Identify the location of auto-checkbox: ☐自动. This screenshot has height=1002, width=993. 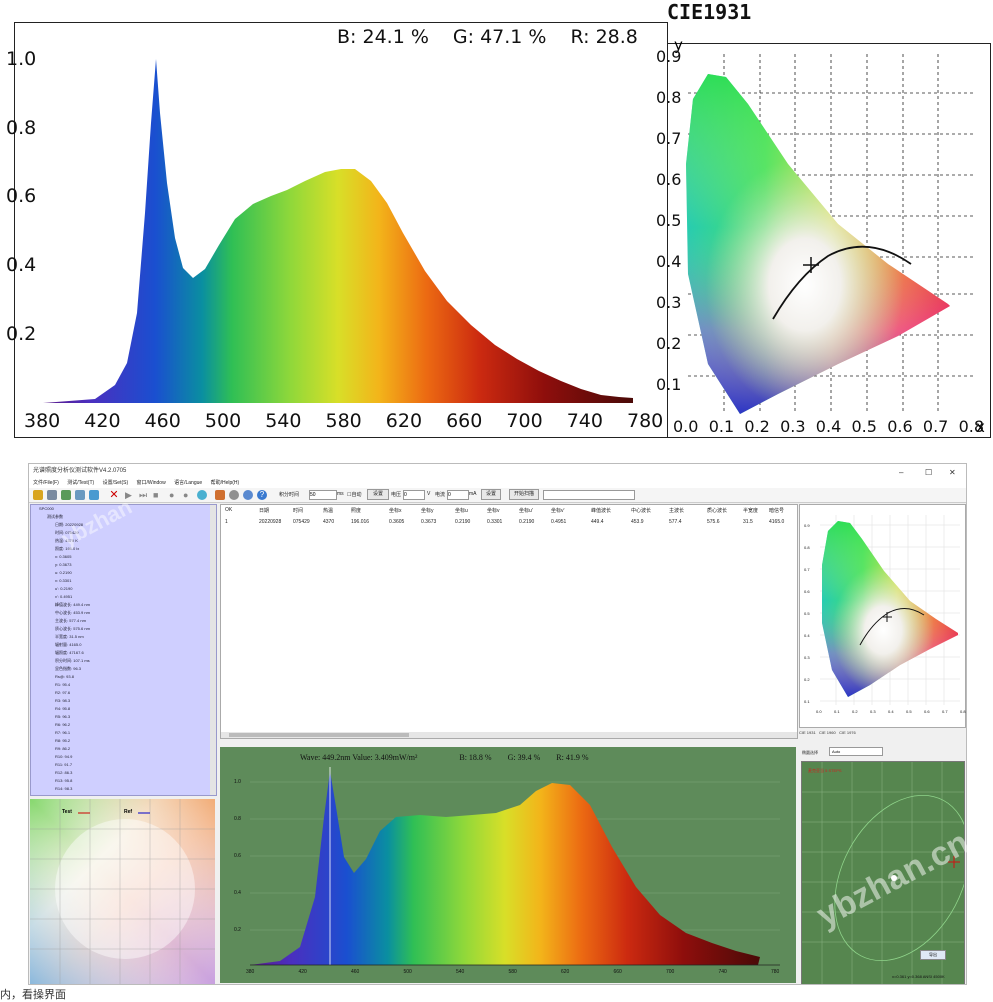
(354, 495).